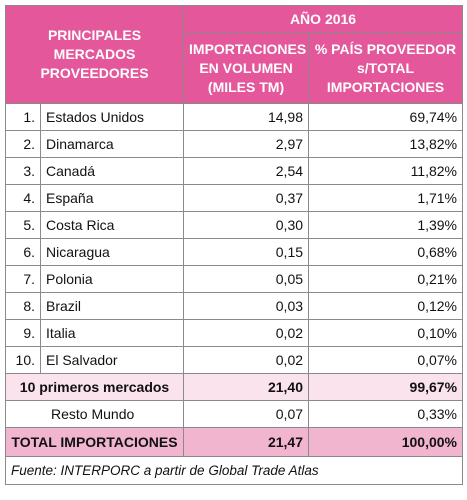 This screenshot has height=500, width=467. I want to click on data-row: 4. España 0,37 1,71%, so click(234, 198).